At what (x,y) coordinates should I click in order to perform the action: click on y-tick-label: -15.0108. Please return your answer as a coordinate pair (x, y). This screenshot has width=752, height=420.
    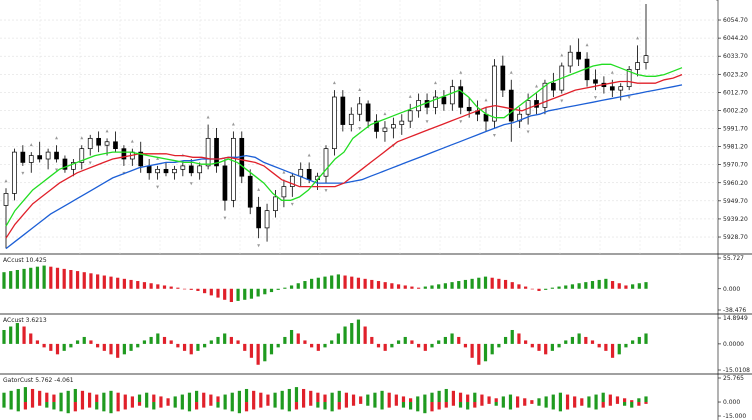
    Looking at the image, I should click on (736, 370).